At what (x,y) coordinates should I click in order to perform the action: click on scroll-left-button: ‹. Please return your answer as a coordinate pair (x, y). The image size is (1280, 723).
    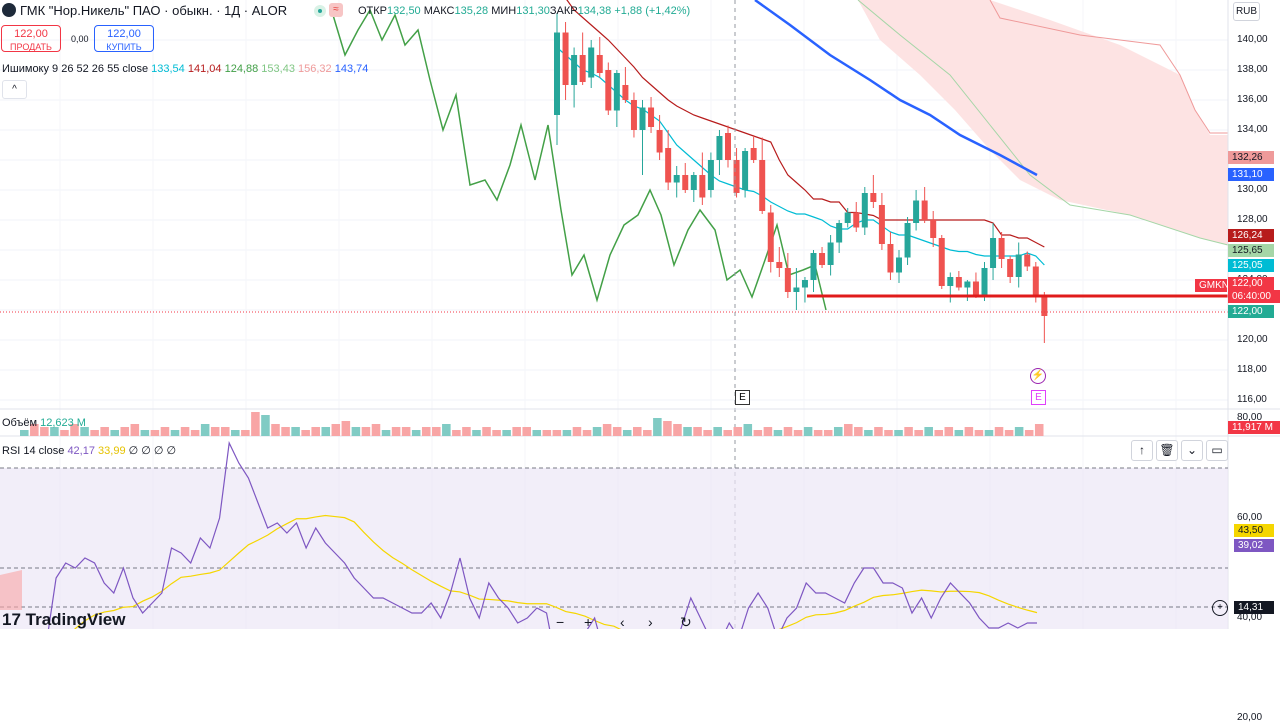
    Looking at the image, I should click on (622, 622).